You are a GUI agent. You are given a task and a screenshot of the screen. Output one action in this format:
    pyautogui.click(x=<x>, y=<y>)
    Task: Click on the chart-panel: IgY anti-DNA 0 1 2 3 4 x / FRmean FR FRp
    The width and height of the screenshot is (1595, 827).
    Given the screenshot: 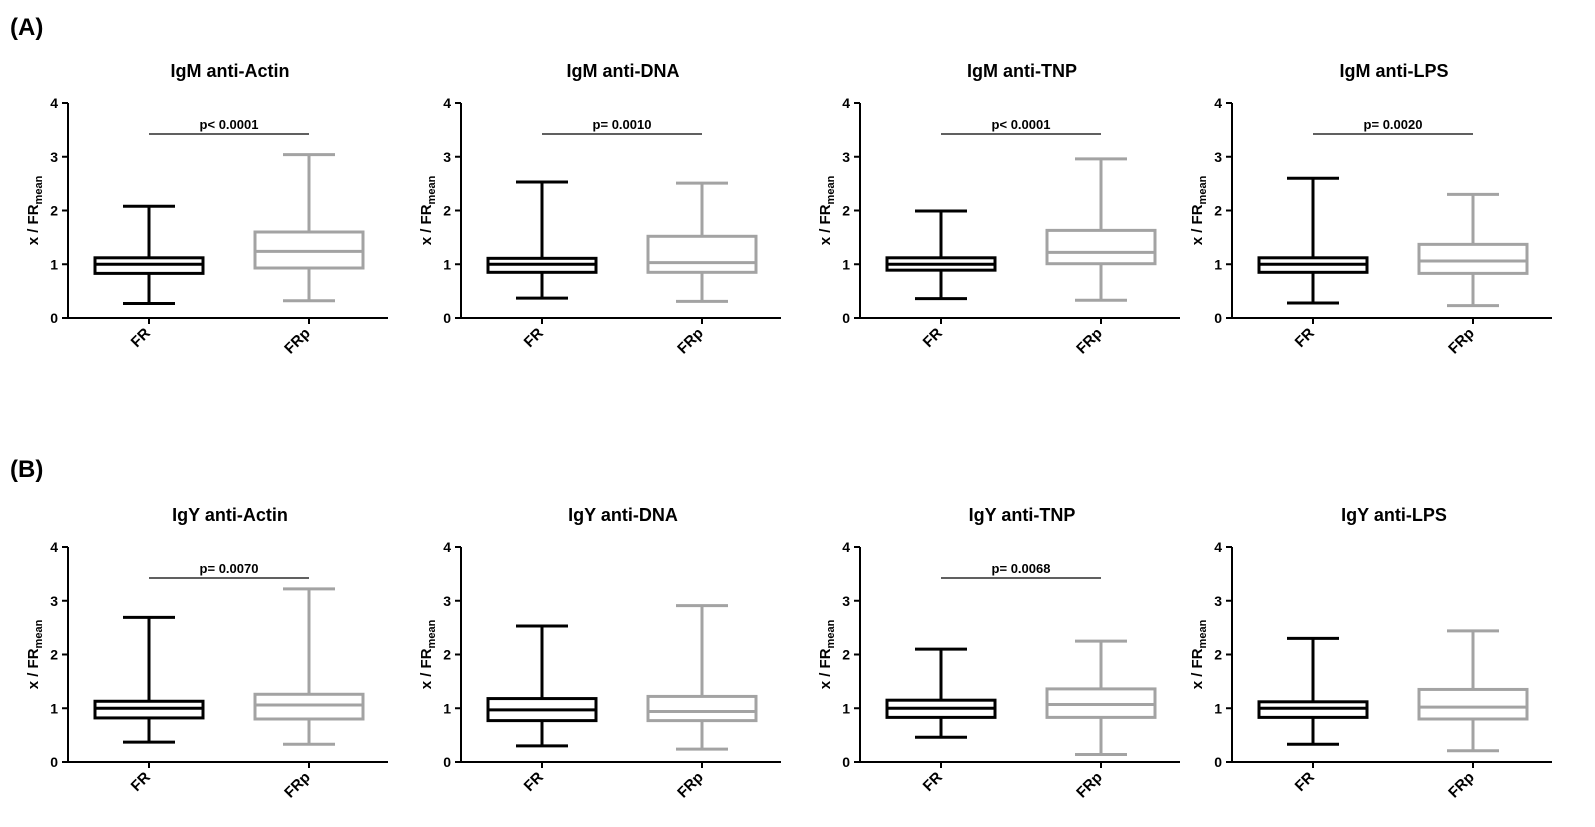 What is the action you would take?
    pyautogui.click(x=599, y=653)
    